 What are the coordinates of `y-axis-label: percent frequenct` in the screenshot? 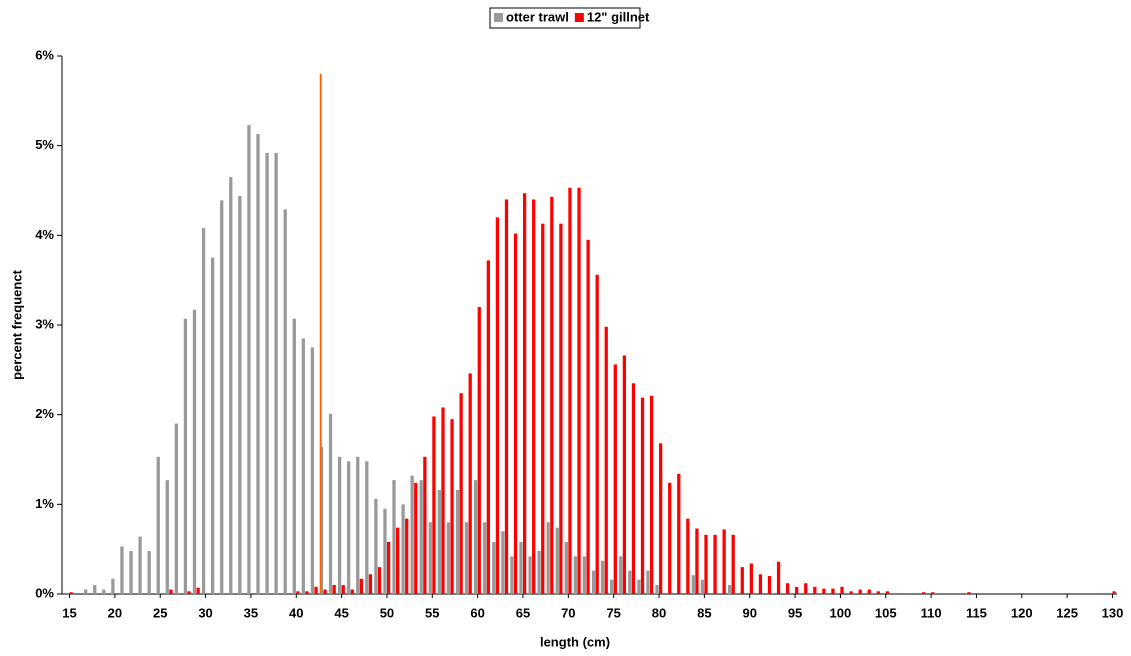 It's located at (16, 324).